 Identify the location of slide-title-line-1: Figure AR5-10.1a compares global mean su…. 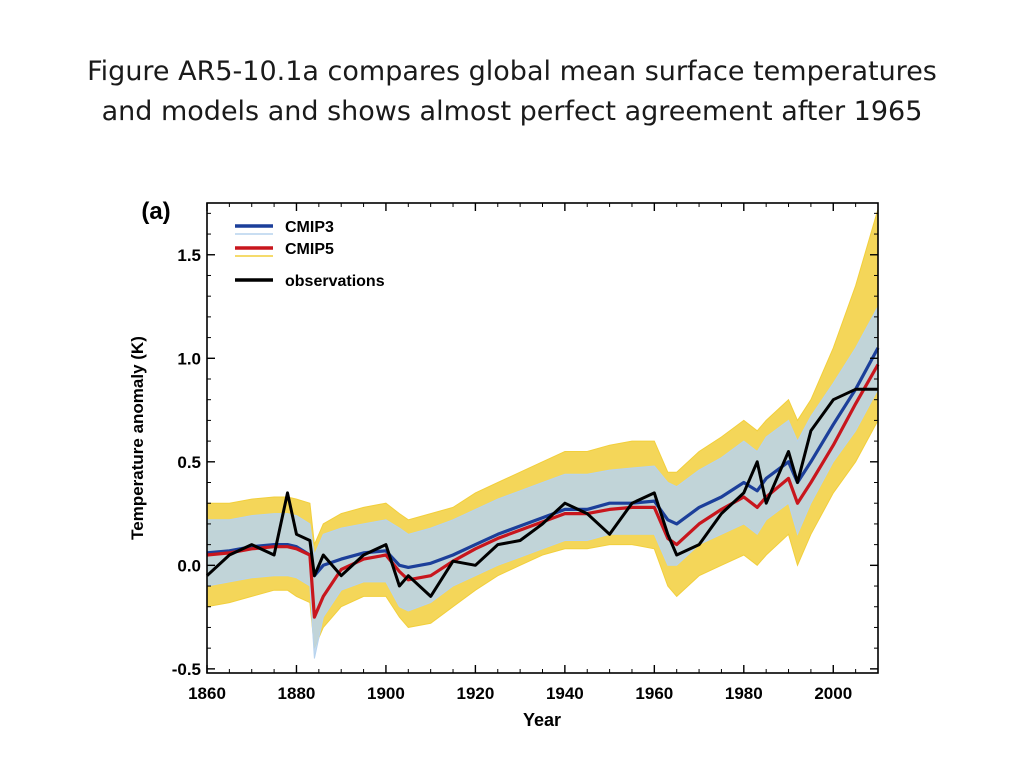
(512, 71).